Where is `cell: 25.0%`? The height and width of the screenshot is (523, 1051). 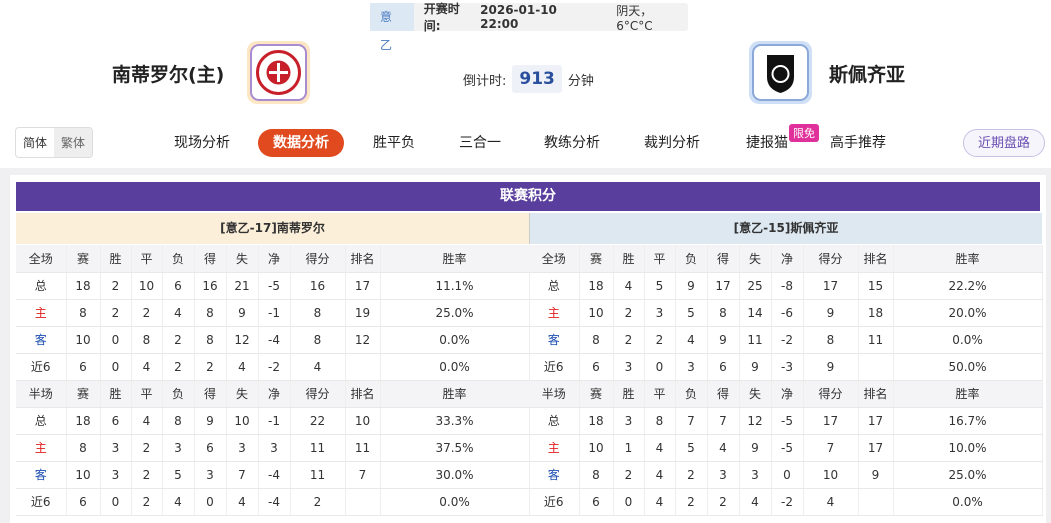 cell: 25.0% is located at coordinates (455, 313).